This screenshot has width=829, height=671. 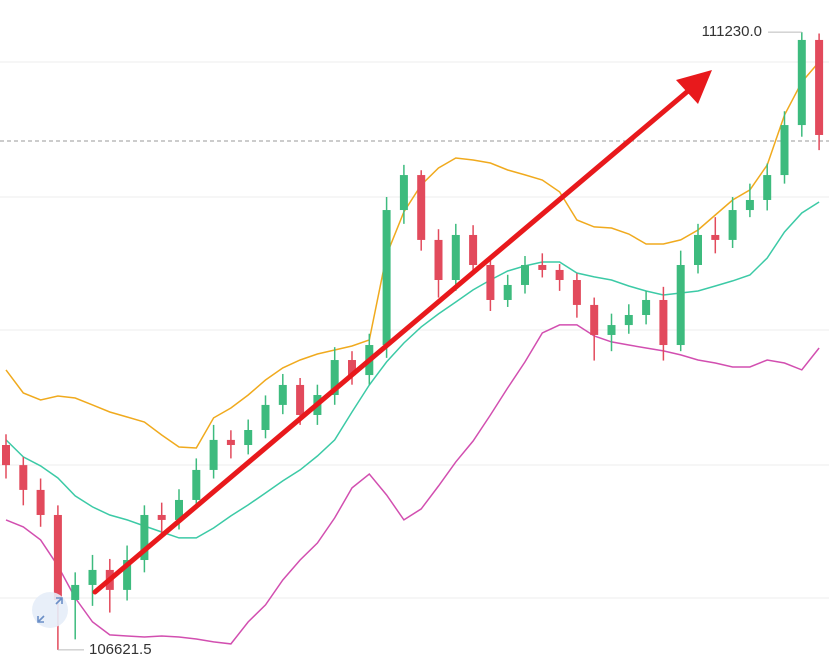 I want to click on arrow-head, so click(x=694, y=87).